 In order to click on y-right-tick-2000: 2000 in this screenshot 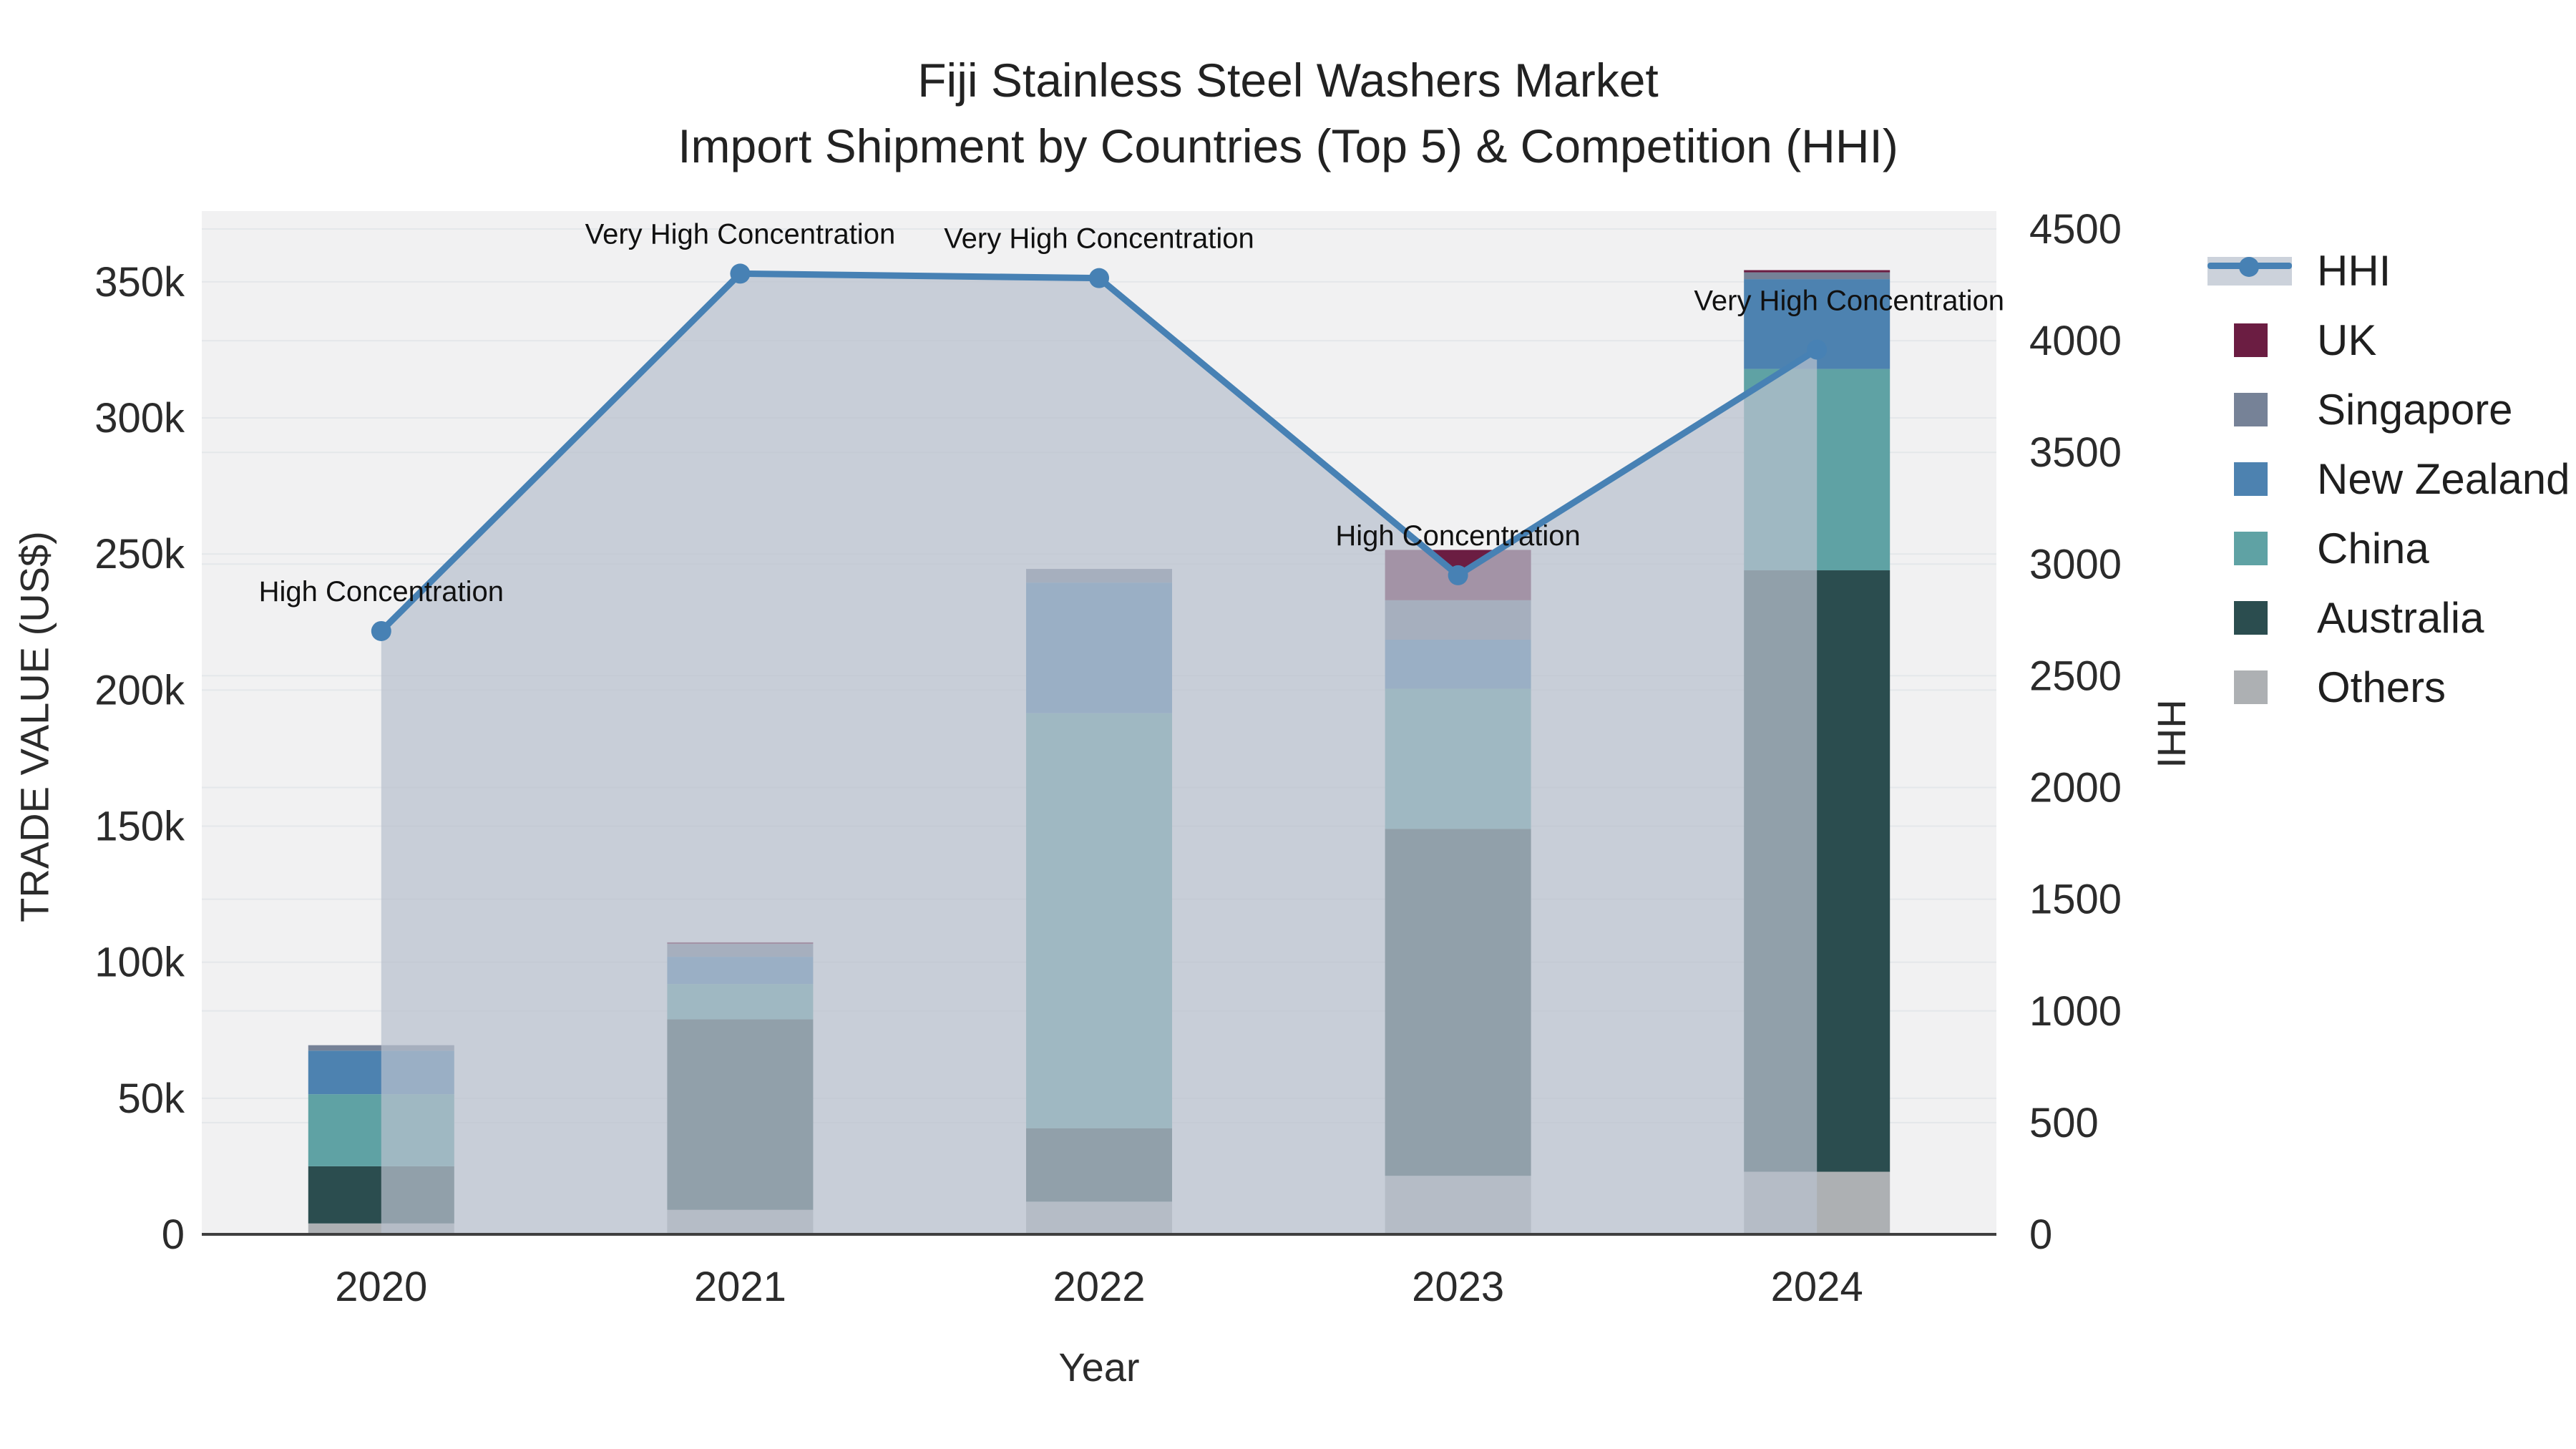, I will do `click(2075, 788)`.